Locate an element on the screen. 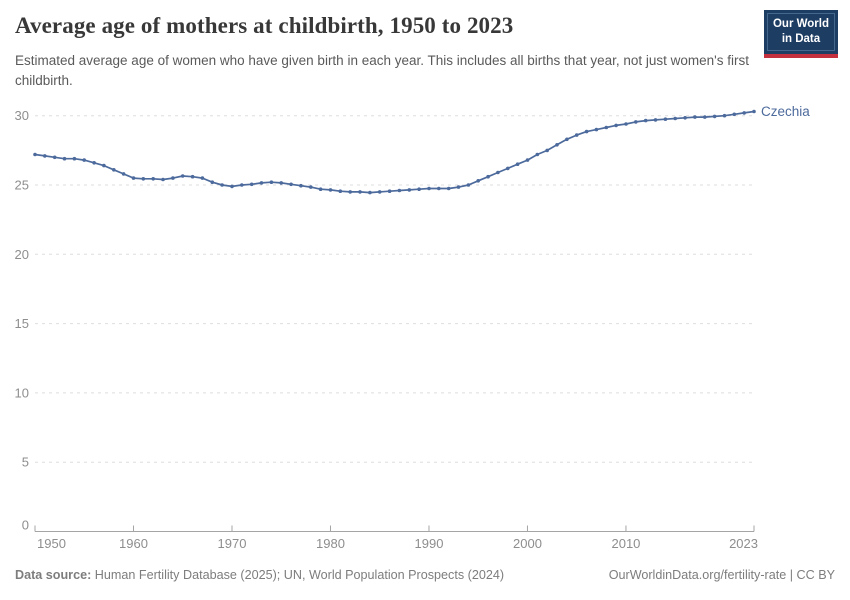  svg-text: 1970 is located at coordinates (232, 543).